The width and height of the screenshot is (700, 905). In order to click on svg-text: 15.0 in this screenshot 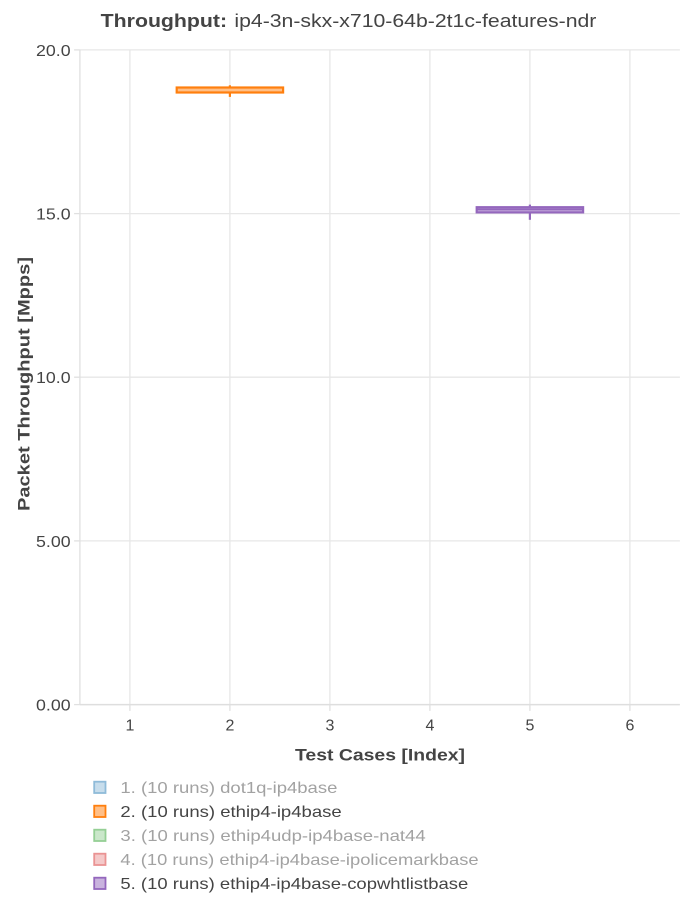, I will do `click(53, 215)`.